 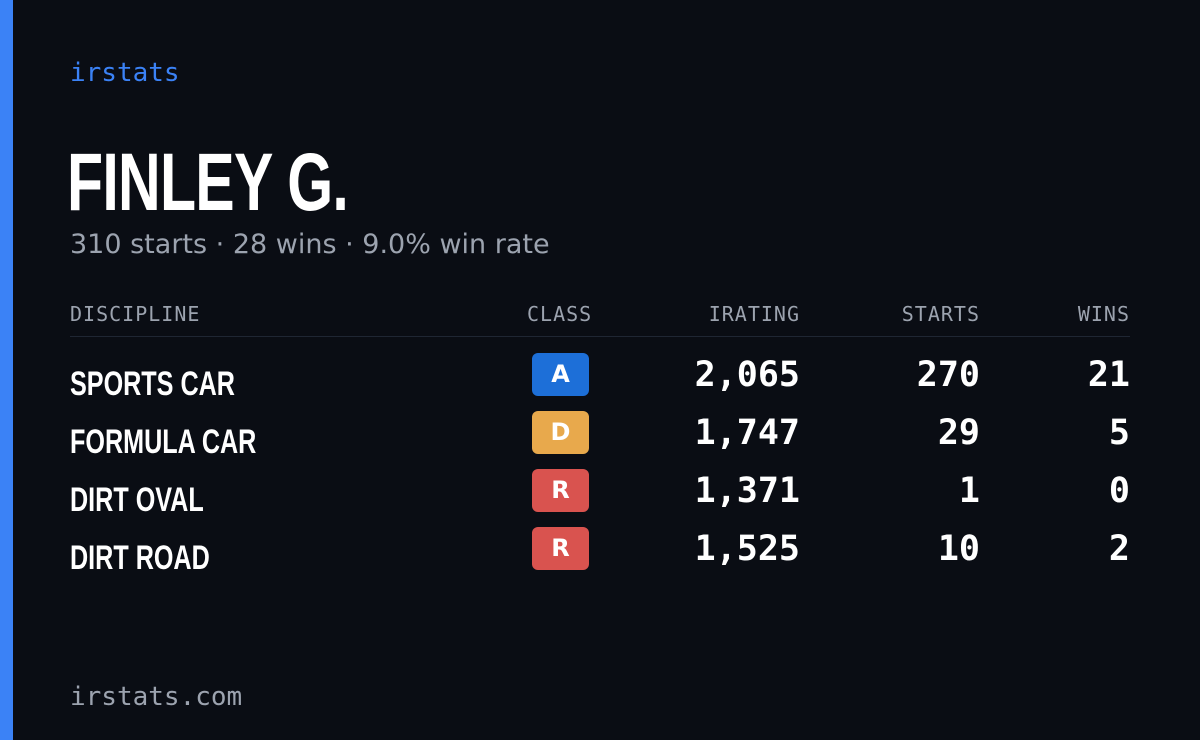 I want to click on row-discipline: DIRT ROAD, so click(x=140, y=558).